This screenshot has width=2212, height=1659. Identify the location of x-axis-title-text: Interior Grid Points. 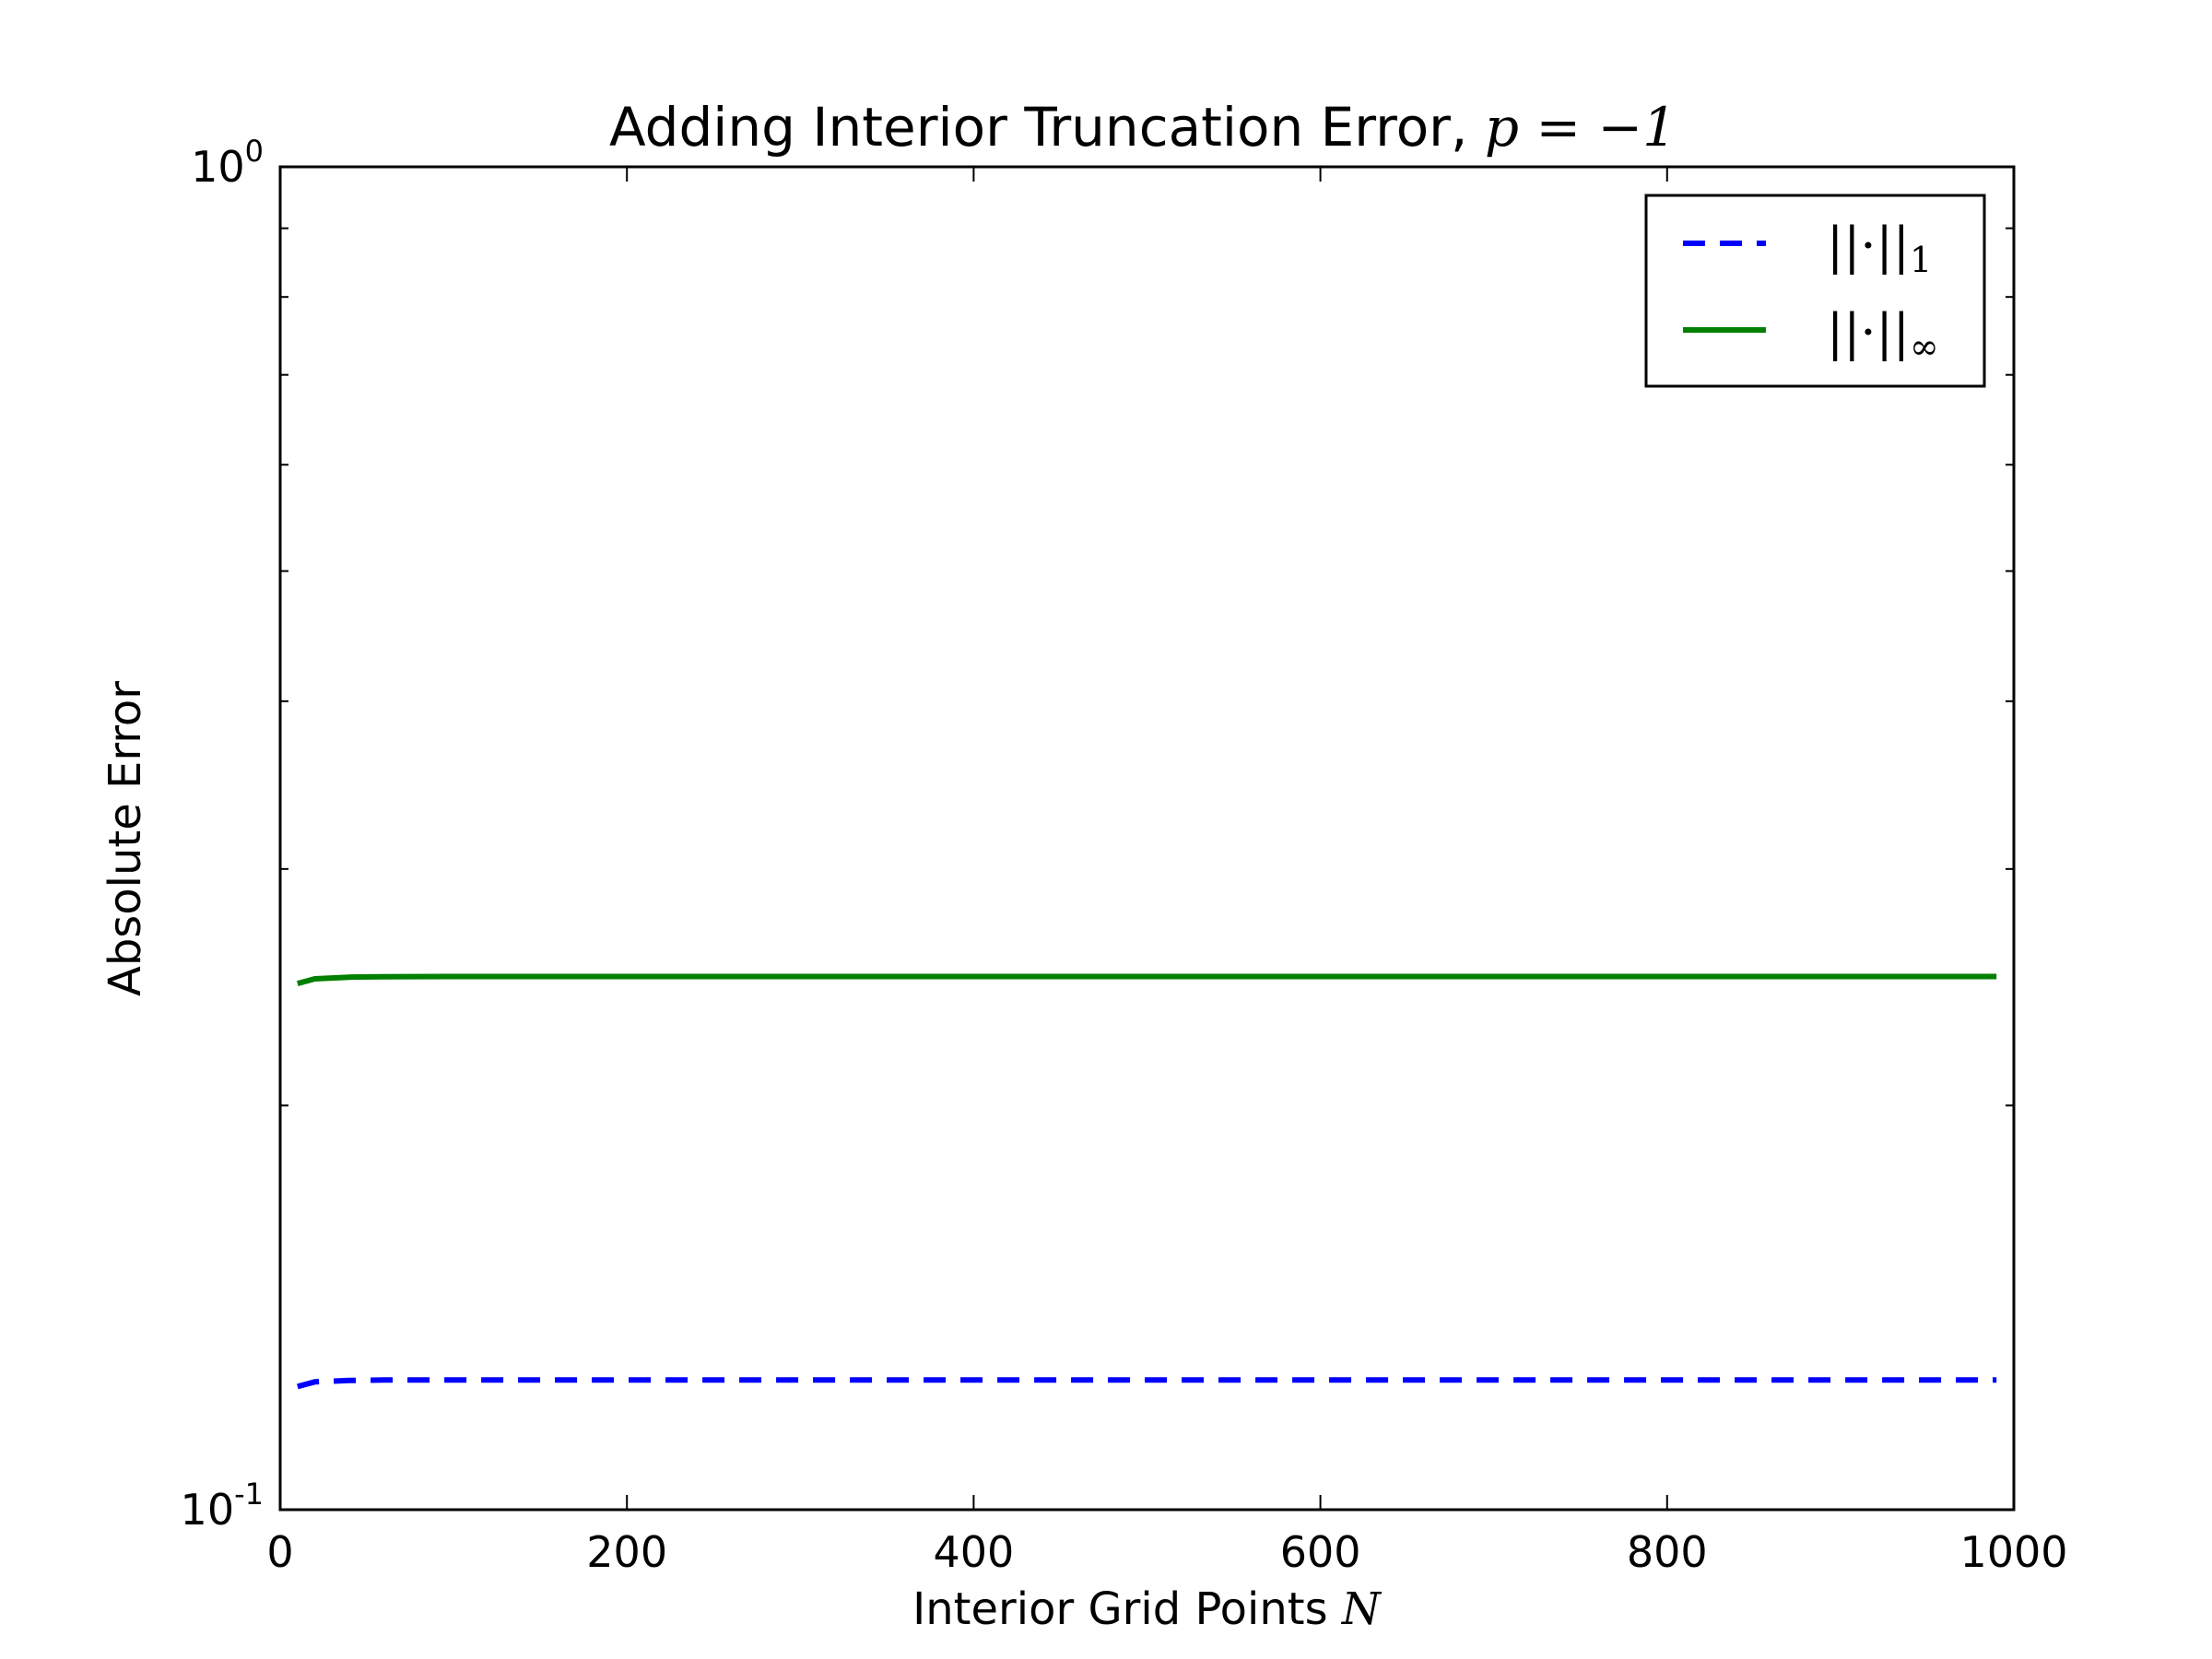
(1127, 1609).